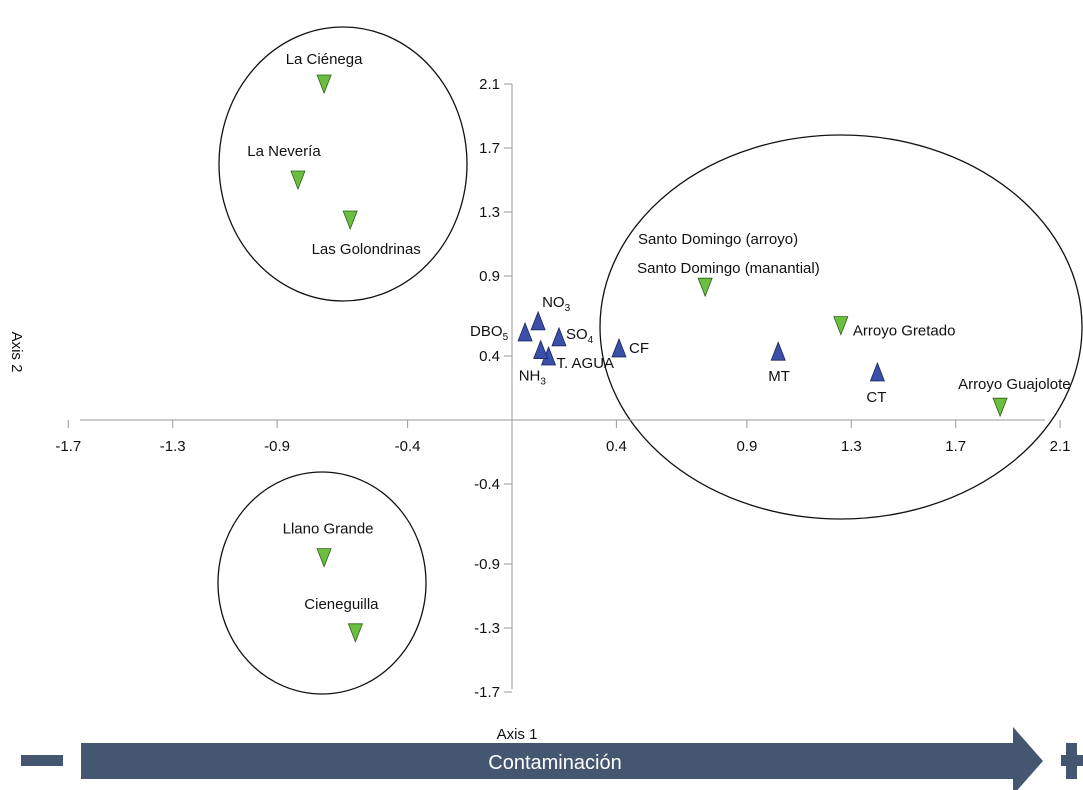 Image resolution: width=1083 pixels, height=790 pixels. Describe the element at coordinates (718, 239) in the screenshot. I see `site-label: Santo Domingo (arroyo)` at that location.